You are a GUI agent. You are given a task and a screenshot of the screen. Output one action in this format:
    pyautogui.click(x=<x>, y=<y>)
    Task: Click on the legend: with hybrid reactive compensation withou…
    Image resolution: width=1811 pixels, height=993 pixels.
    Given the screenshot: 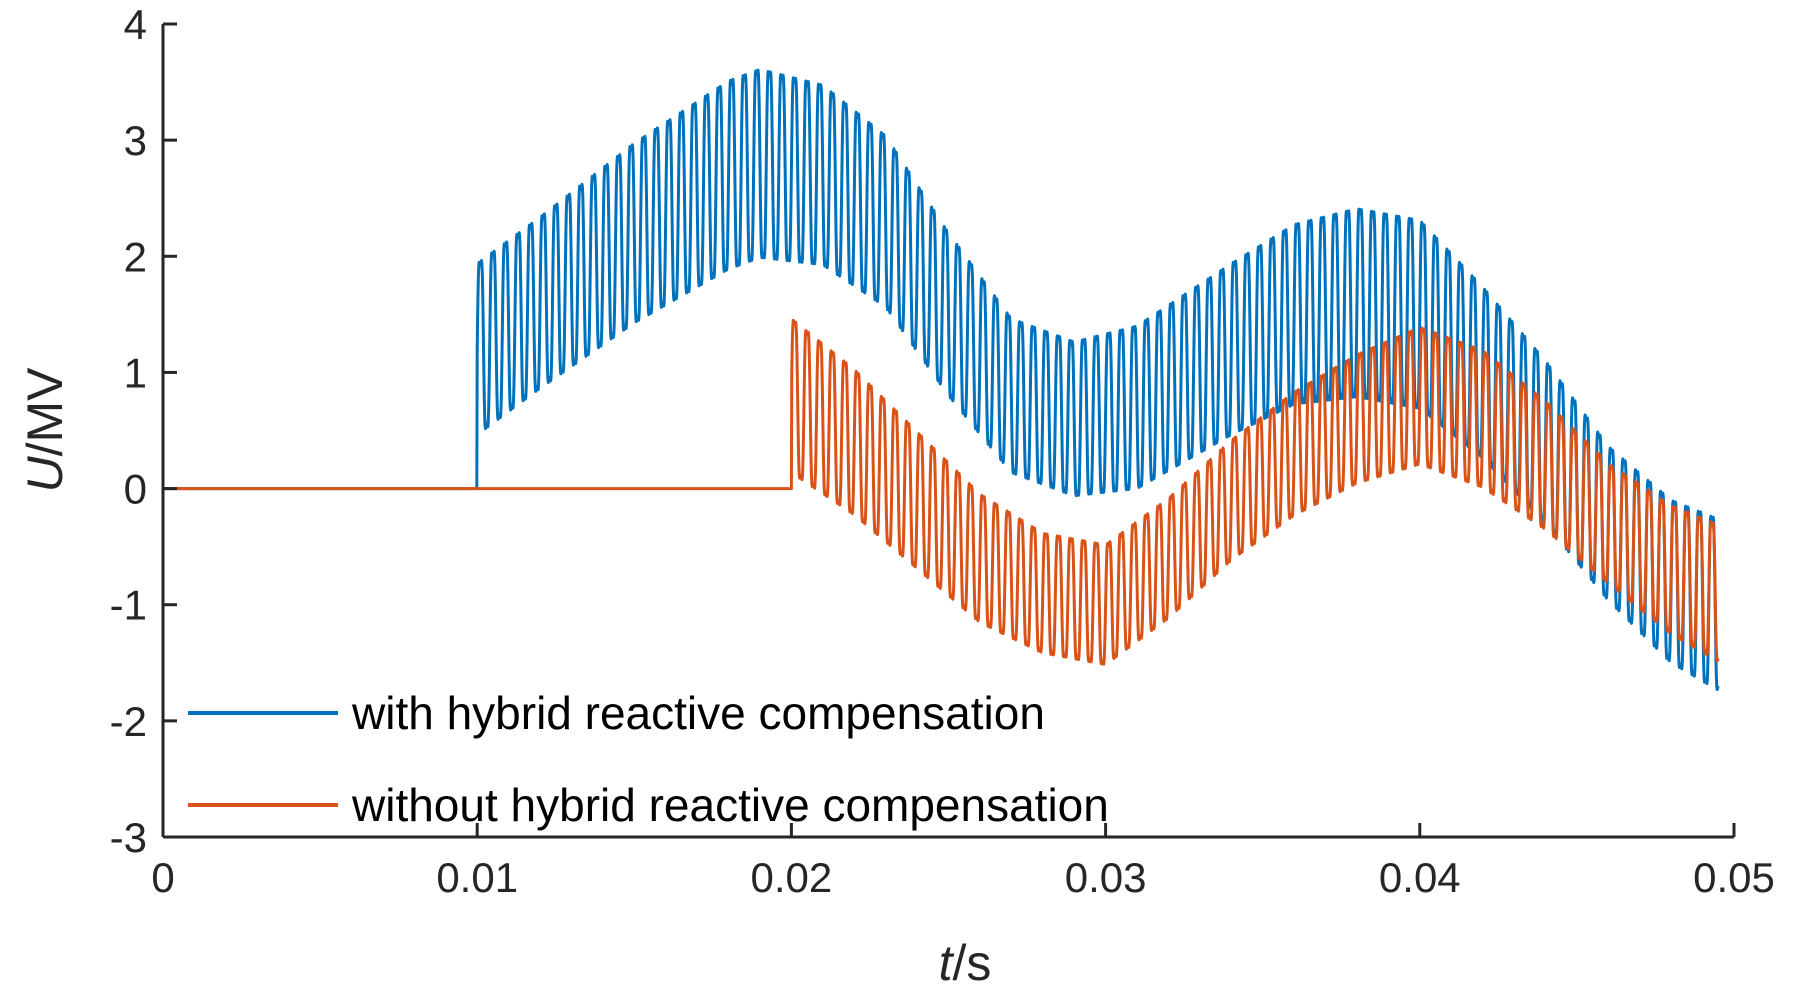 What is the action you would take?
    pyautogui.click(x=648, y=759)
    